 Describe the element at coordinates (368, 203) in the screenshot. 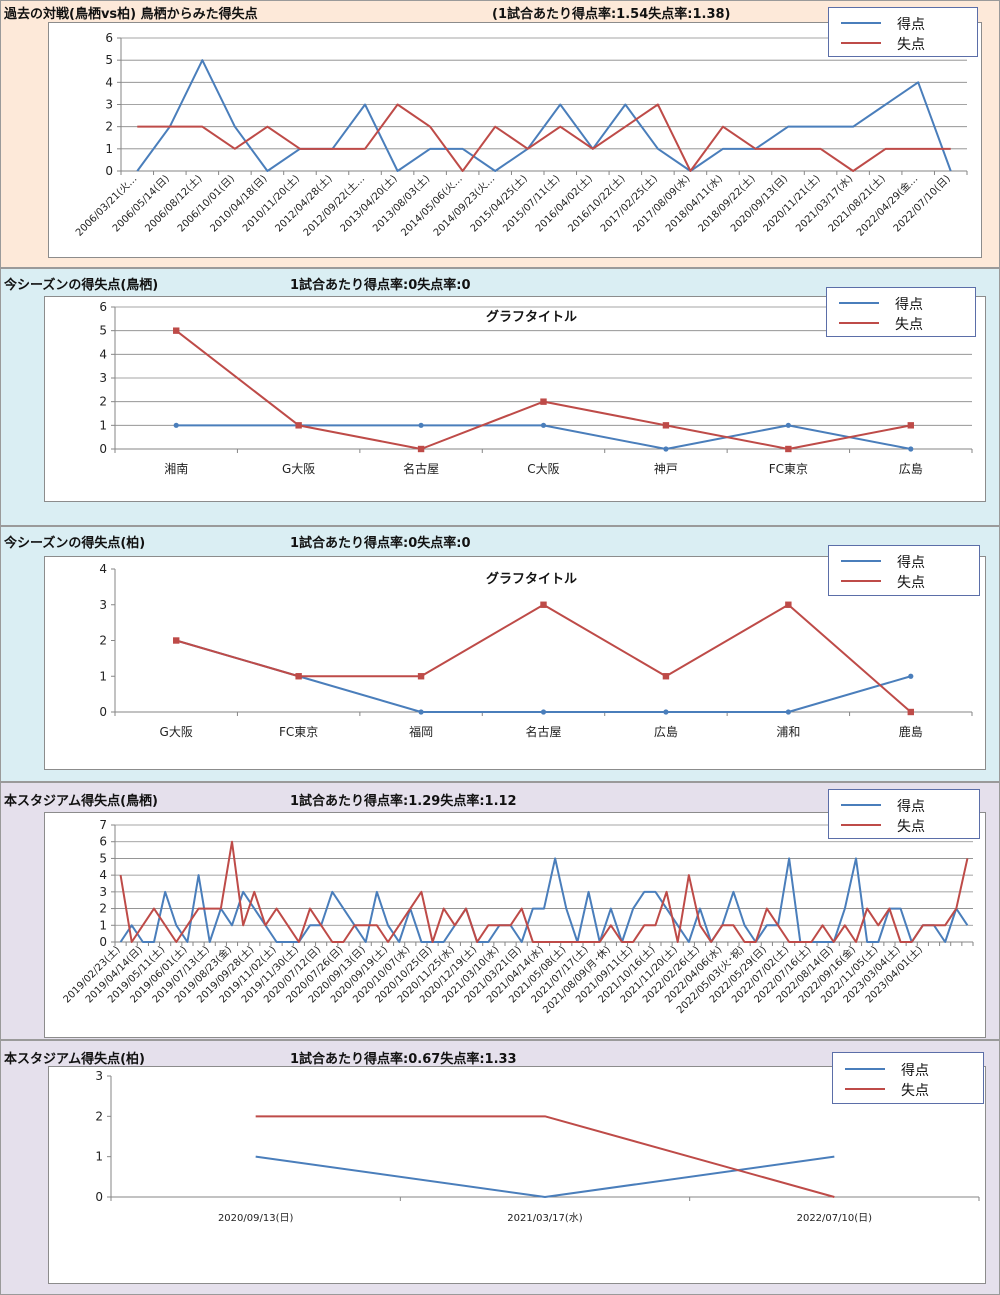

I see `x-tick-label: 2013/04/20(土)` at that location.